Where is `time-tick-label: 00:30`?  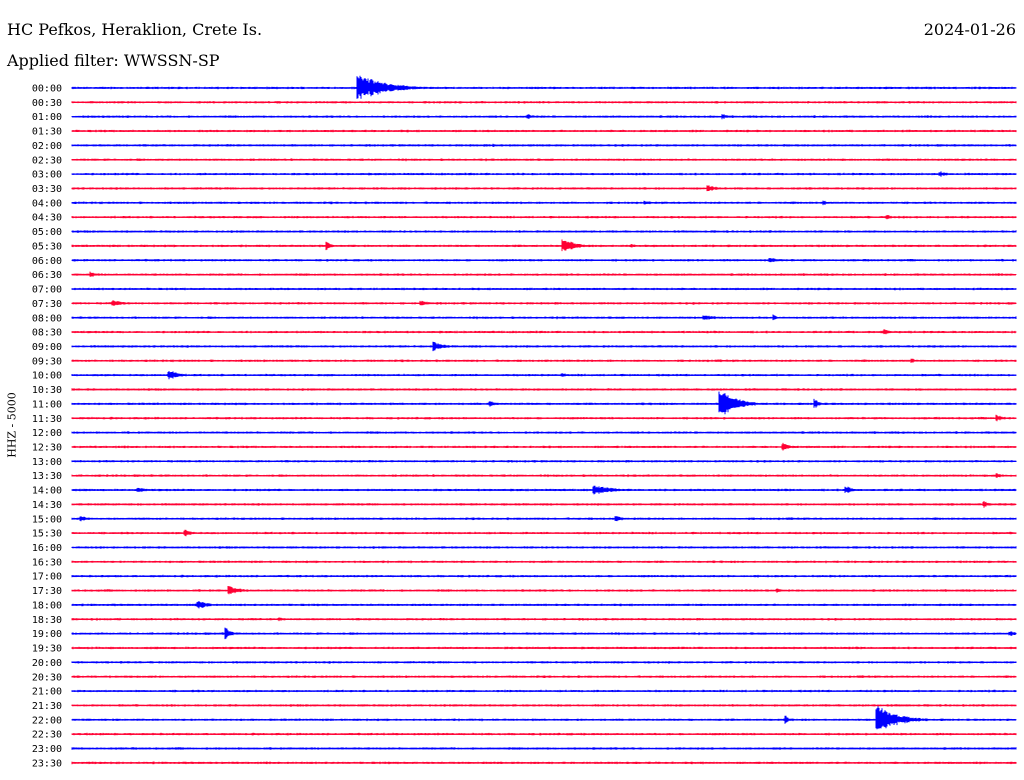
time-tick-label: 00:30 is located at coordinates (47, 103).